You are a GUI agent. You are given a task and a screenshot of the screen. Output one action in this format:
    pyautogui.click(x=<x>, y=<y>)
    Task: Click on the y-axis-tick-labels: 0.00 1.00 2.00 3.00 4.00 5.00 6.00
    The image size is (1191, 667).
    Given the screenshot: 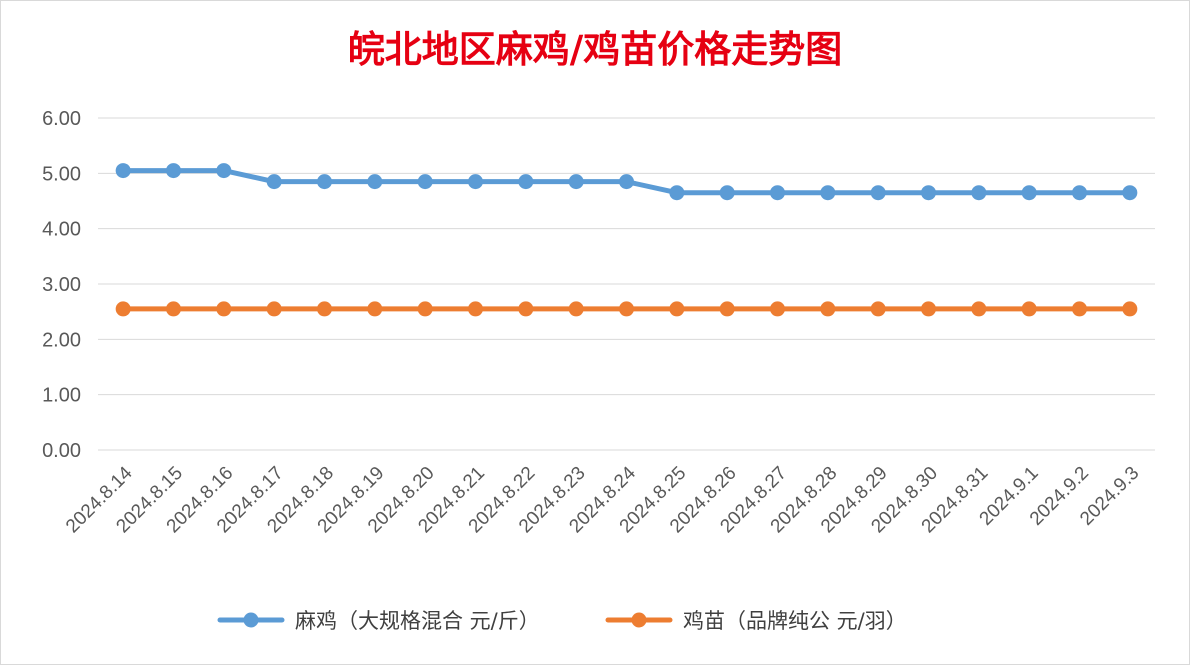 What is the action you would take?
    pyautogui.click(x=61, y=285)
    